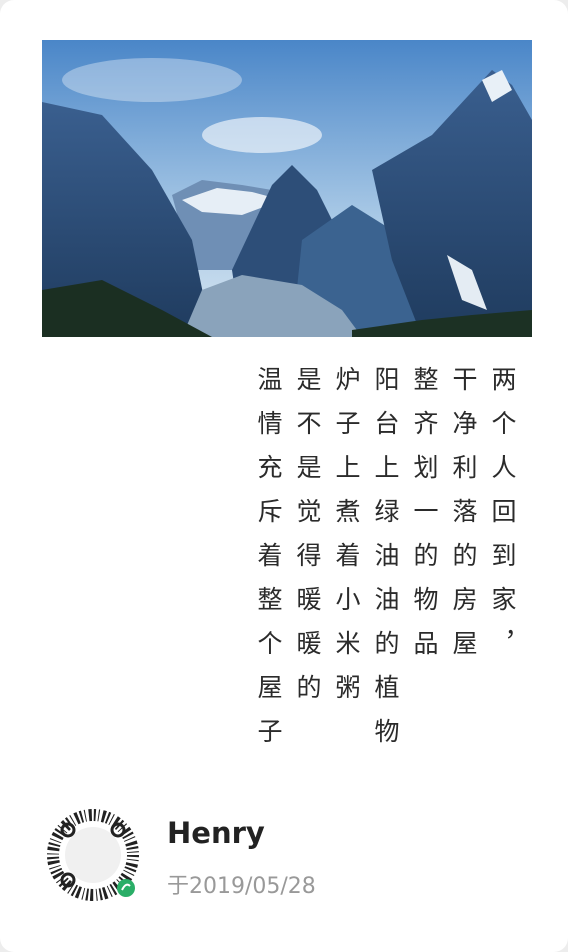 The image size is (568, 952). Describe the element at coordinates (93, 855) in the screenshot. I see `mini-program-code` at that location.